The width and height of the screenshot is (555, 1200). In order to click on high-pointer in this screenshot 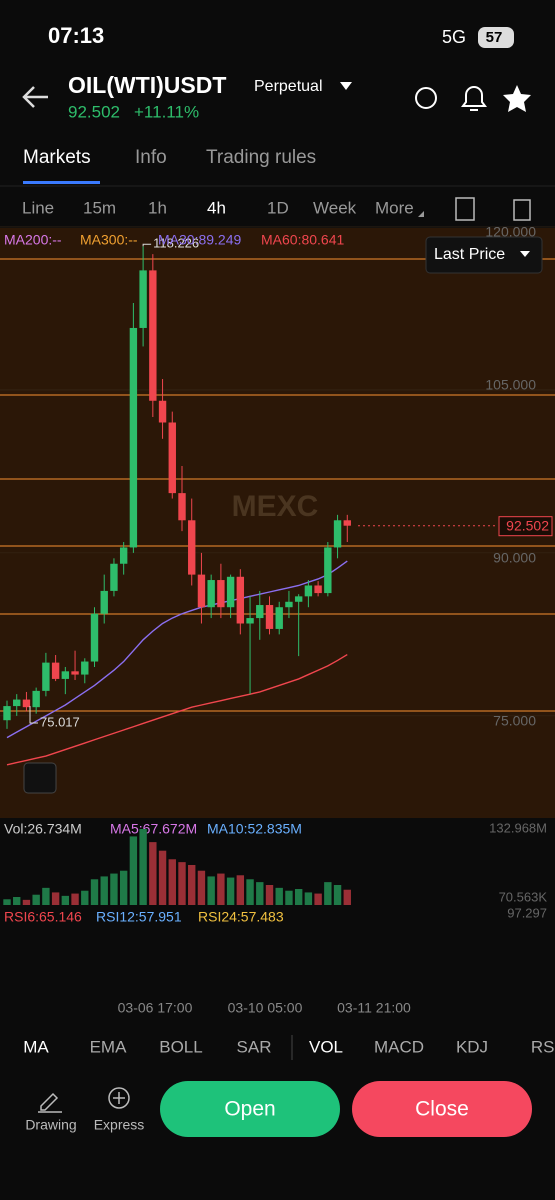, I will do `click(147, 245)`.